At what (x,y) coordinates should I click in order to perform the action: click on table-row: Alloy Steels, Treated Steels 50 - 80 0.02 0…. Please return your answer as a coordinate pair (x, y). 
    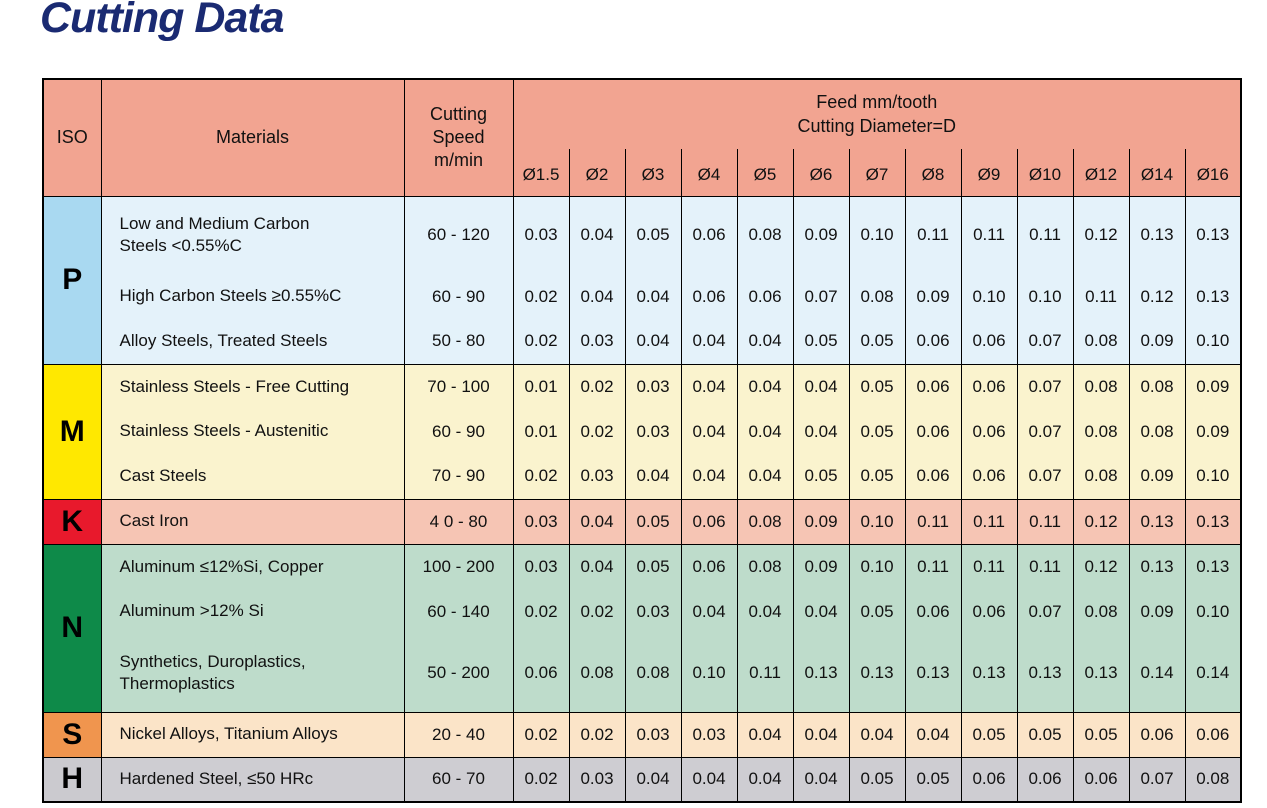
    Looking at the image, I should click on (642, 341).